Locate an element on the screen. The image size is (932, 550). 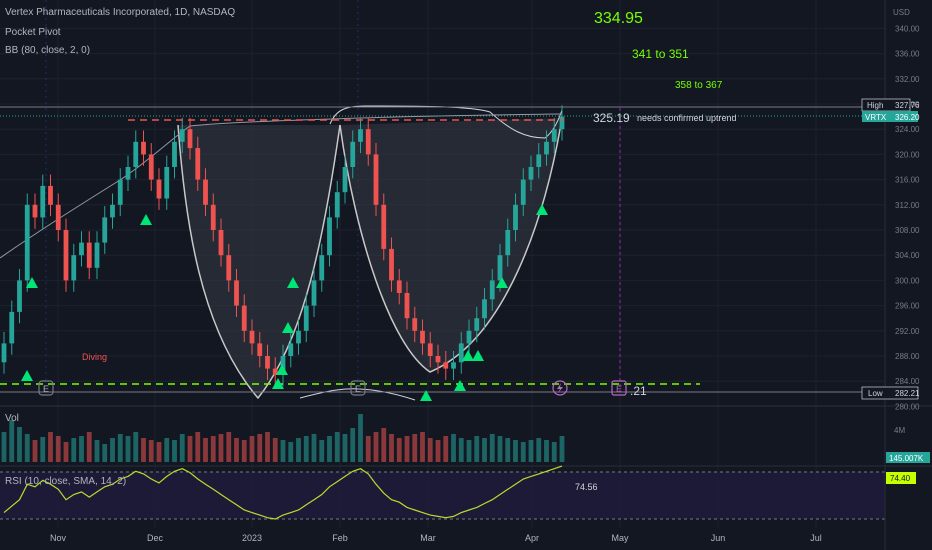
indicator-pocket-pivot: Pocket Pivot is located at coordinates (33, 32).